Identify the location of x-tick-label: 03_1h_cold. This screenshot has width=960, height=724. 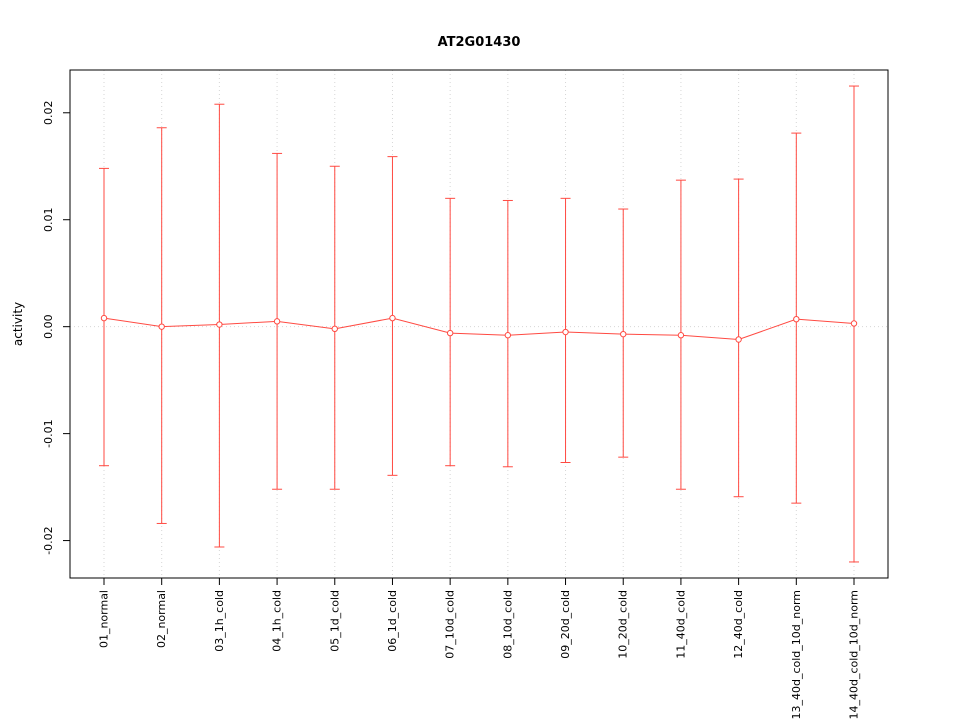
(219, 621).